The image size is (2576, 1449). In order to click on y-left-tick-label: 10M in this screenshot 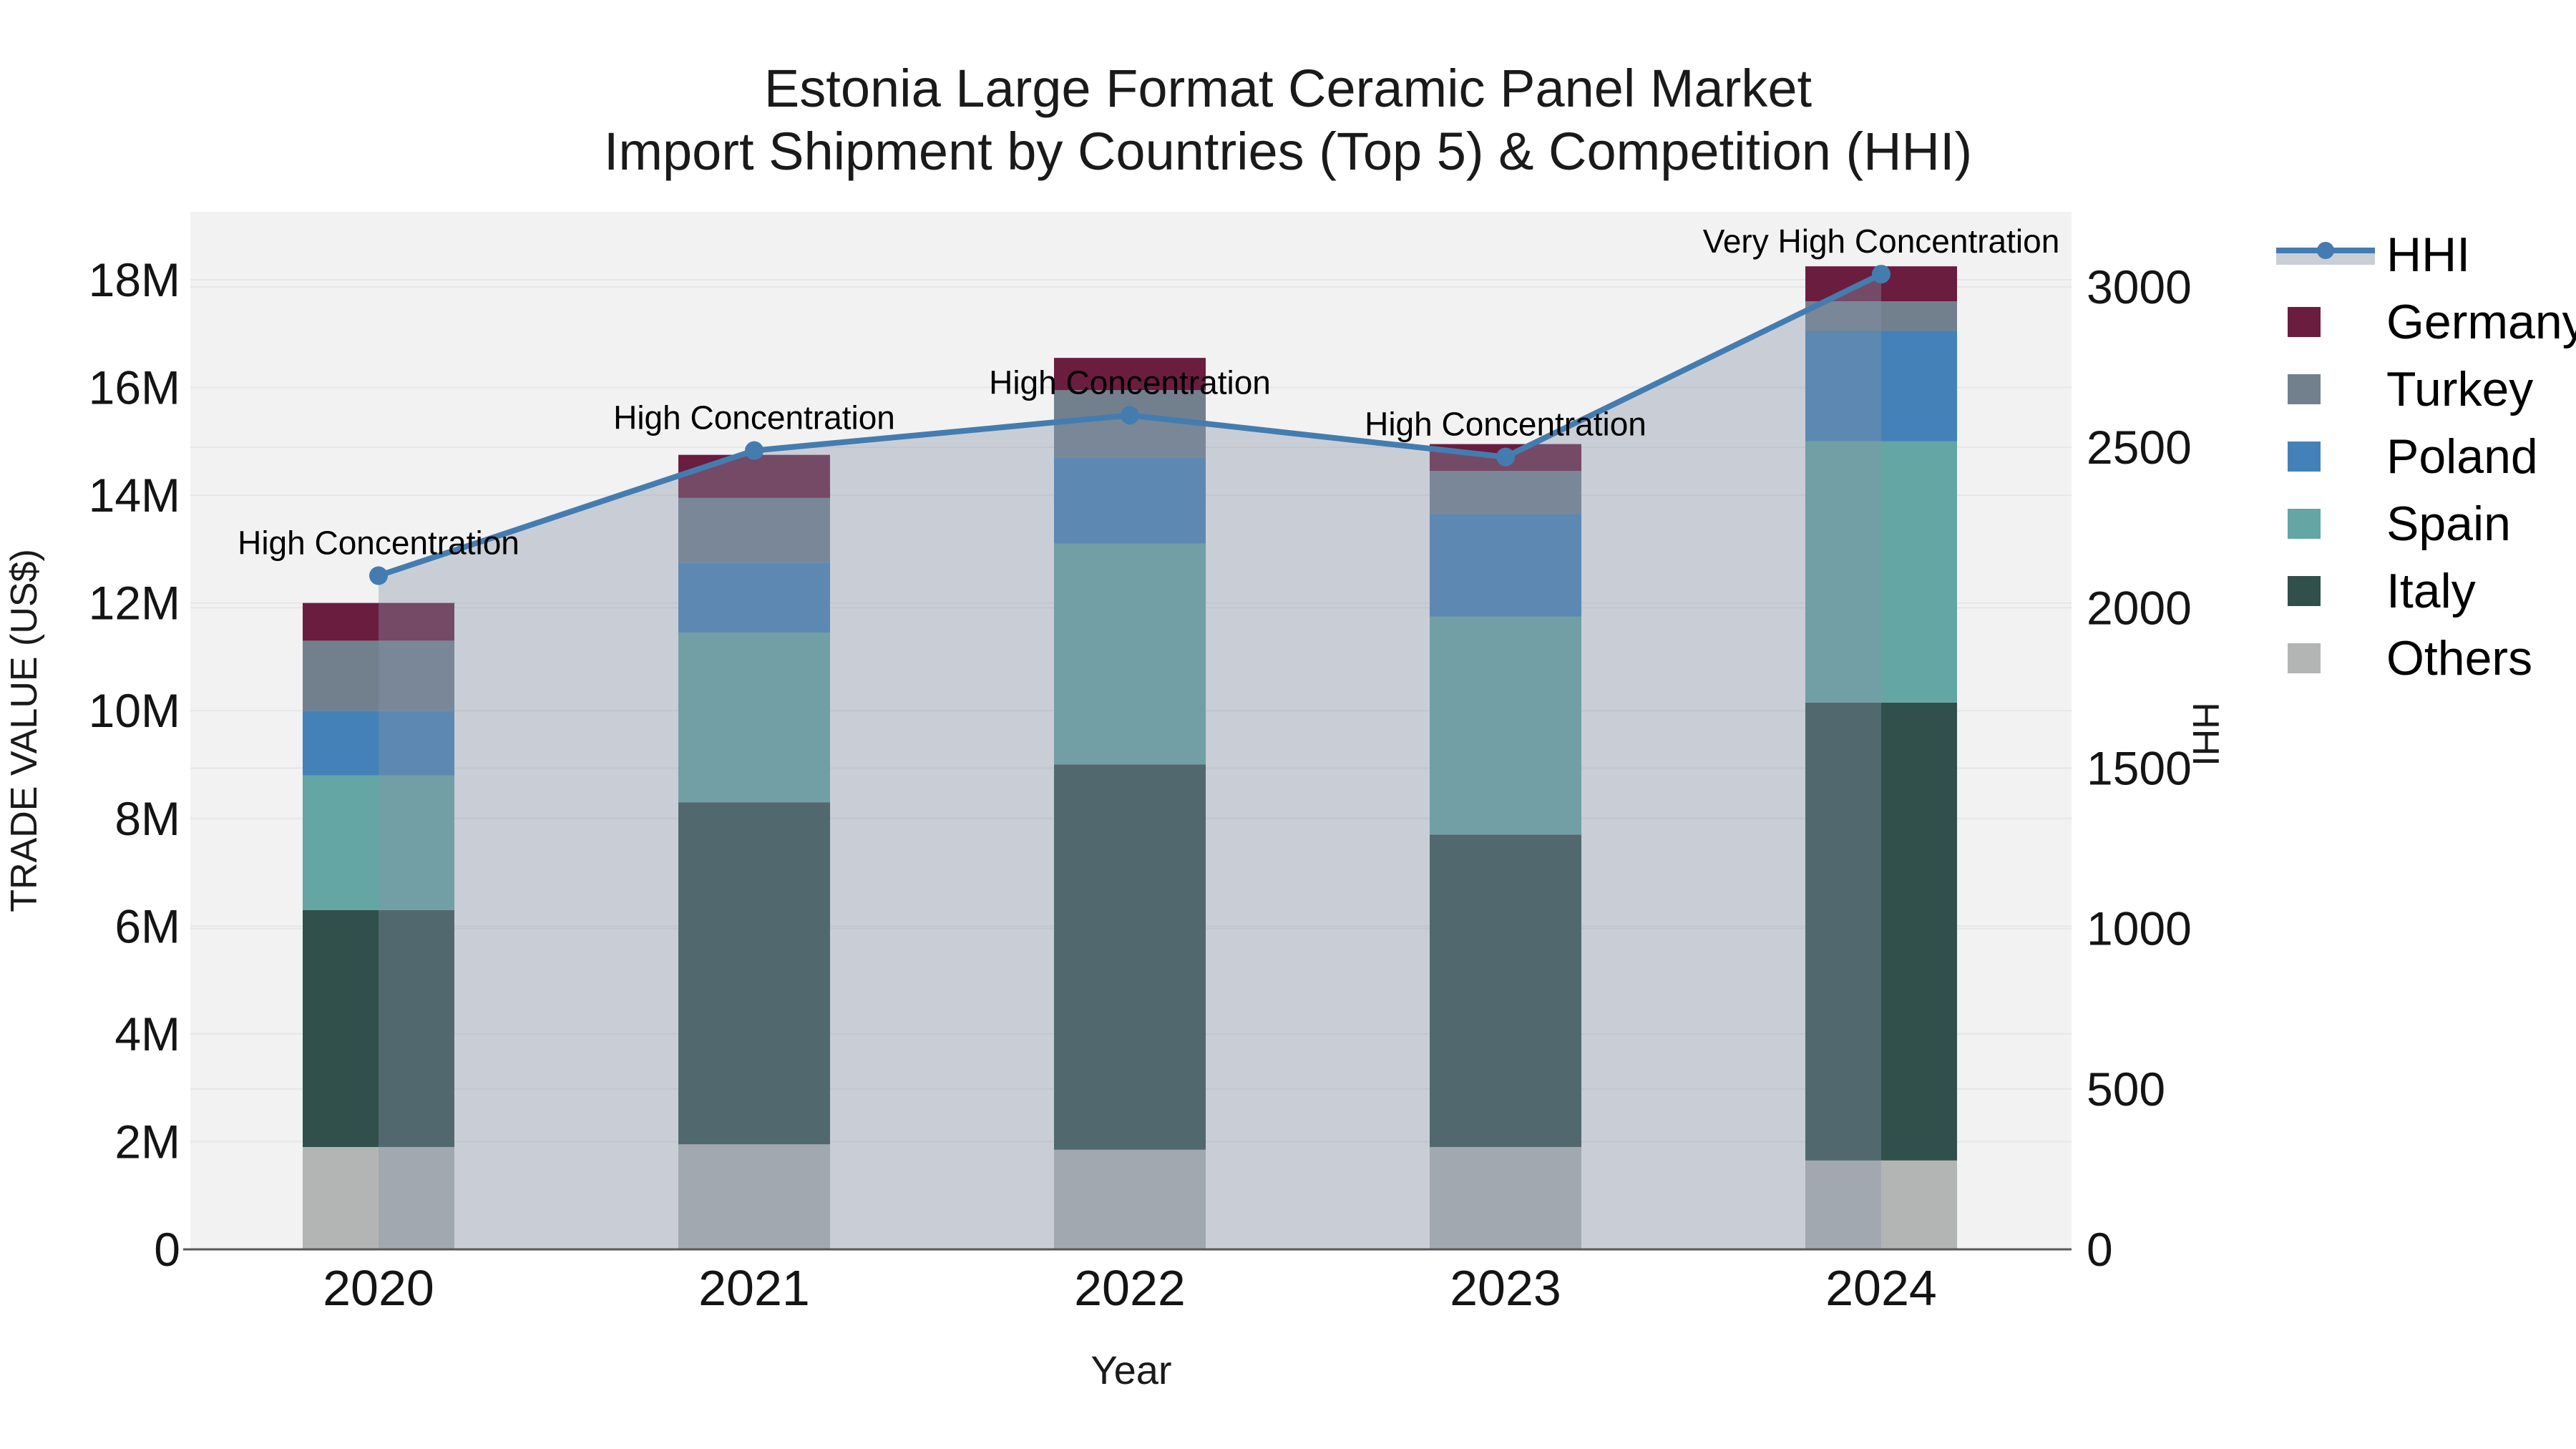, I will do `click(134, 710)`.